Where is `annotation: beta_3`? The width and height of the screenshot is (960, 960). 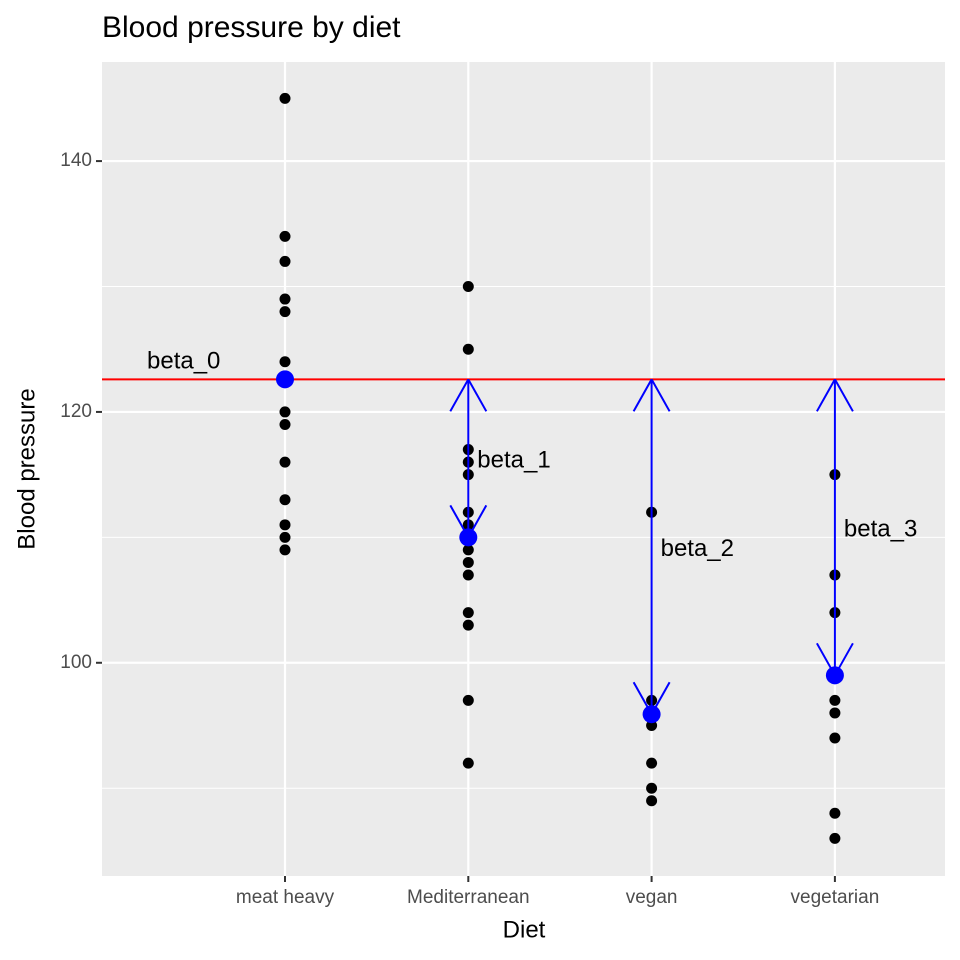
annotation: beta_3 is located at coordinates (880, 529).